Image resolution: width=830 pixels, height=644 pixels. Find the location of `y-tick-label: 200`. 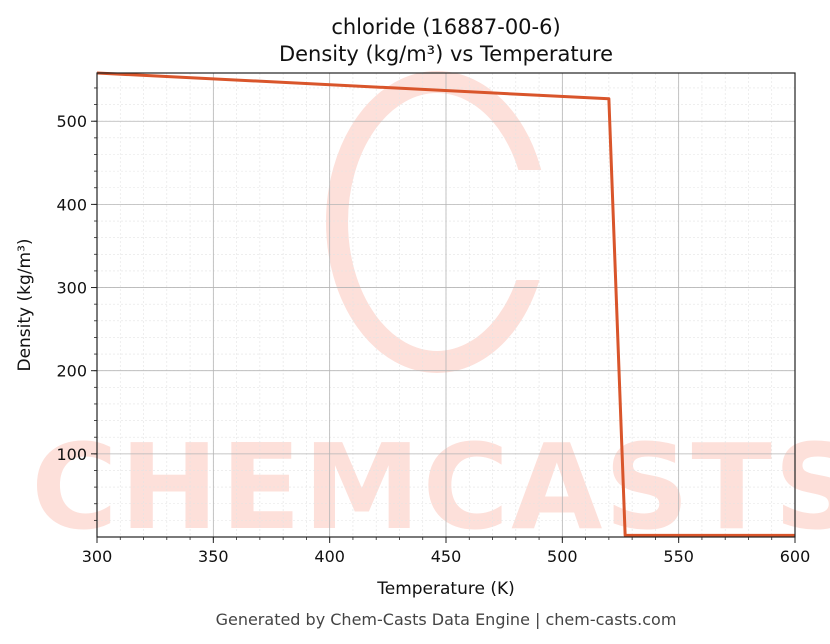

y-tick-label: 200 is located at coordinates (71, 371).